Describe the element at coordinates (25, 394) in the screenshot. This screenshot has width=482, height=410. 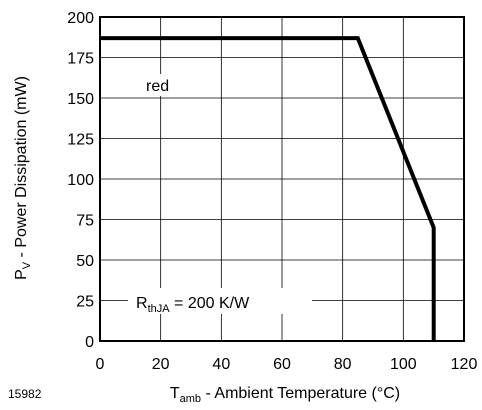
I see `figure-number: 15982` at that location.